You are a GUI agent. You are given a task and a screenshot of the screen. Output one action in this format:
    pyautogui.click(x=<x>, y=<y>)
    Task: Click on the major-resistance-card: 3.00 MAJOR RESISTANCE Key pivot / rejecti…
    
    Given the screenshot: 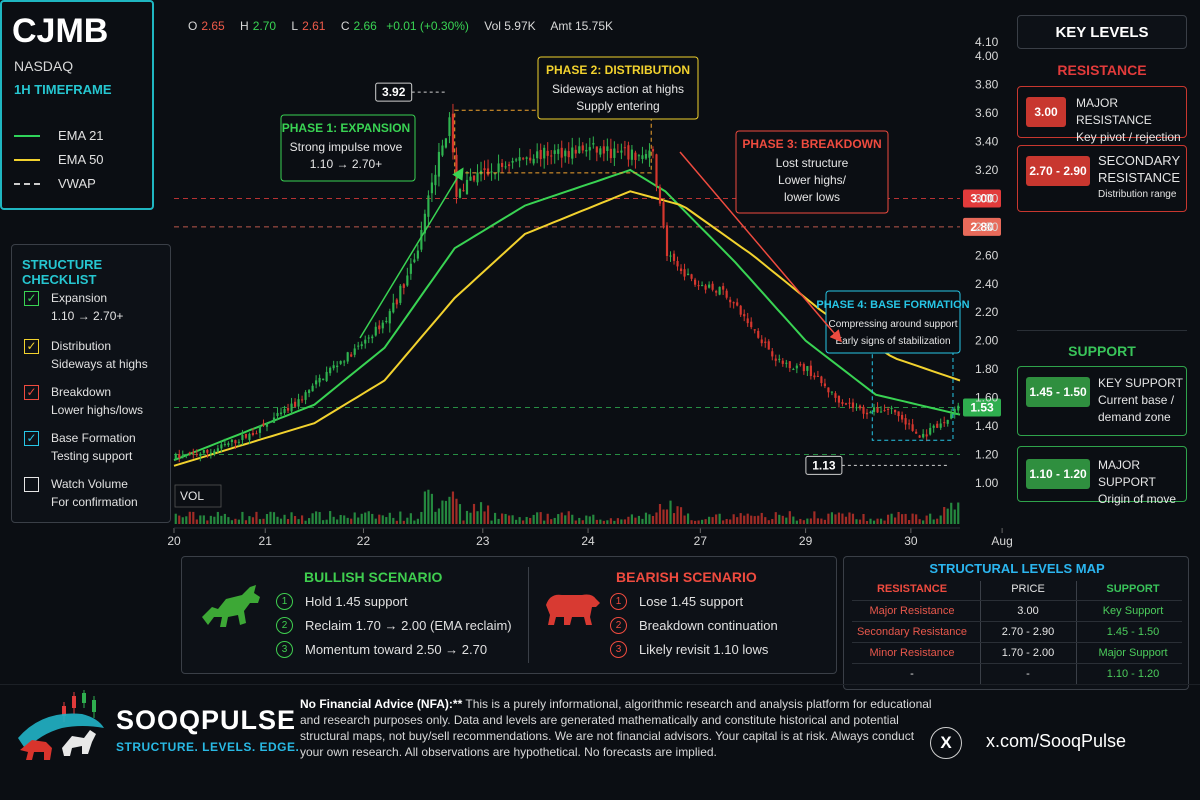 What is the action you would take?
    pyautogui.click(x=1102, y=115)
    